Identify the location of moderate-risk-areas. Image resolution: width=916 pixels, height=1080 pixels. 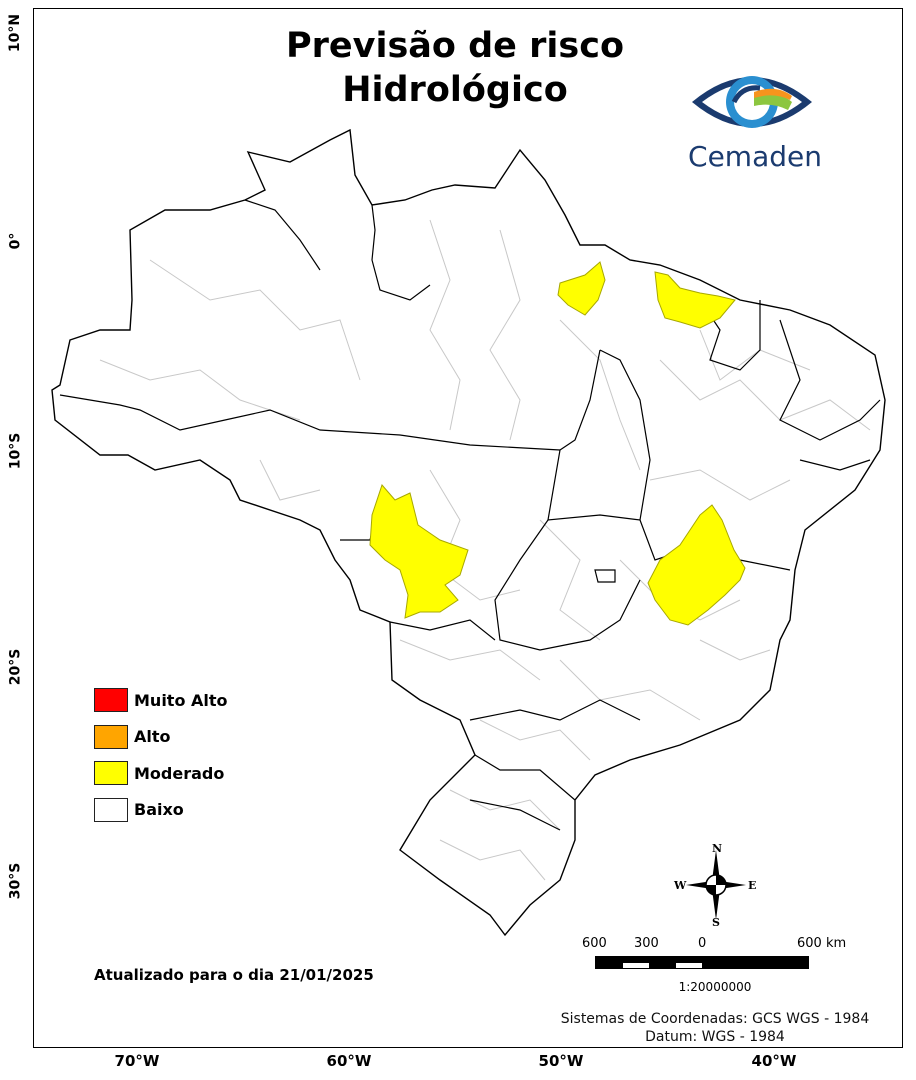
(557, 443).